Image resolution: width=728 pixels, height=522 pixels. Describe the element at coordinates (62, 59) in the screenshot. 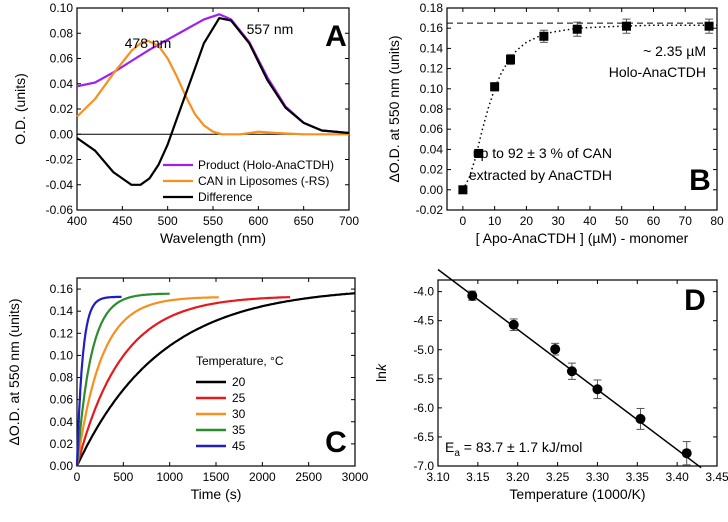

I see `y-tick-label: 0.06` at that location.